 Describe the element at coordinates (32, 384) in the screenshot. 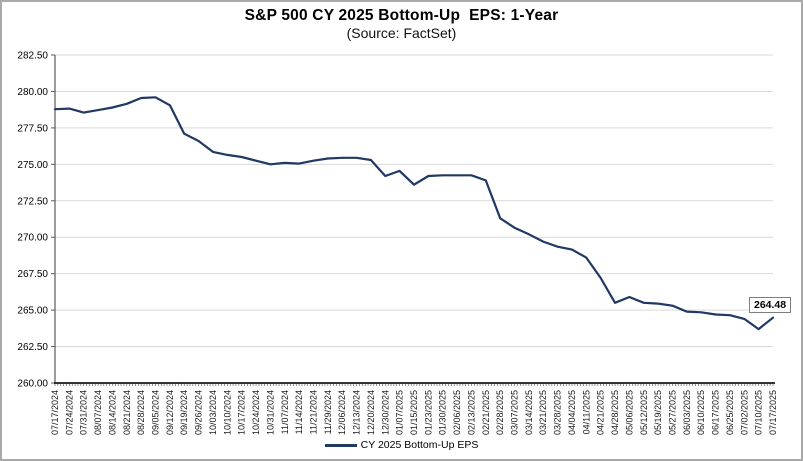

I see `y-axis-label: 260.00` at that location.